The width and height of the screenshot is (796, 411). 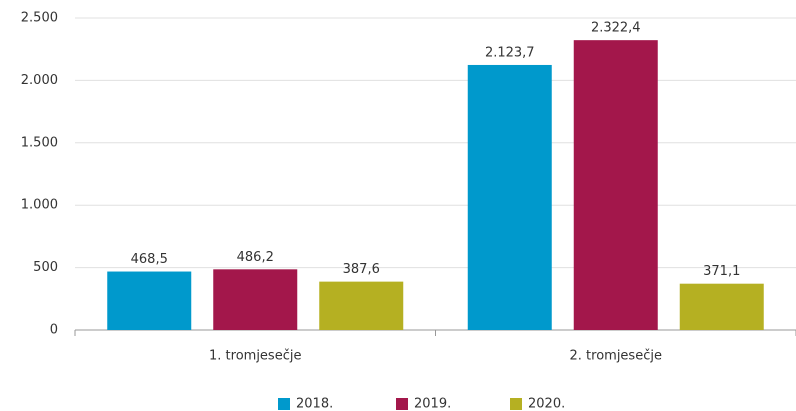 I want to click on data-label: 387,6, so click(x=361, y=269).